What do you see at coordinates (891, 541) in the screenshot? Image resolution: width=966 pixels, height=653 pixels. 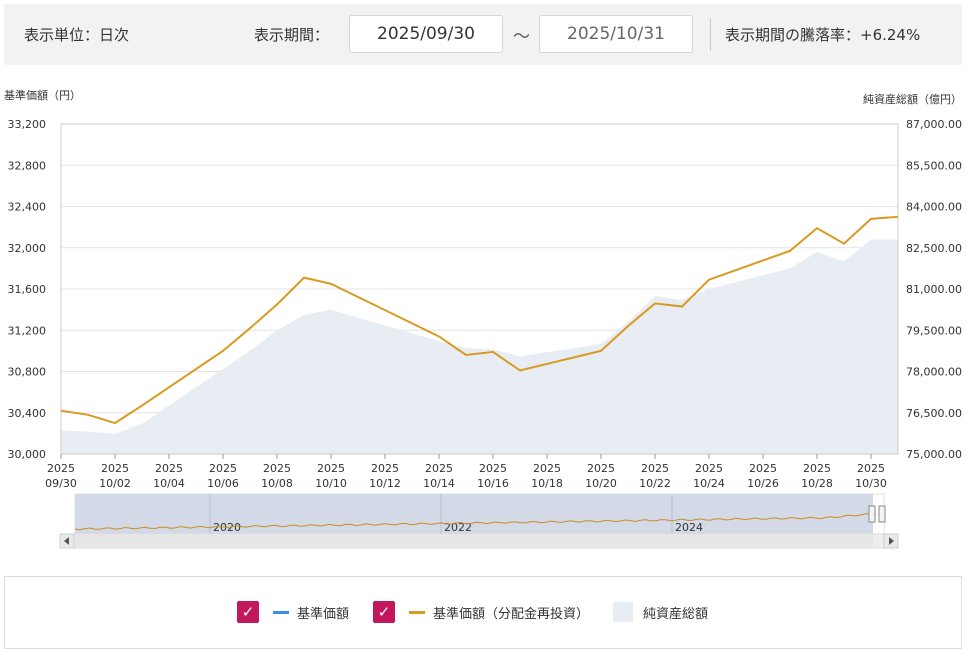 I see `scroll-right-arrow-icon` at bounding box center [891, 541].